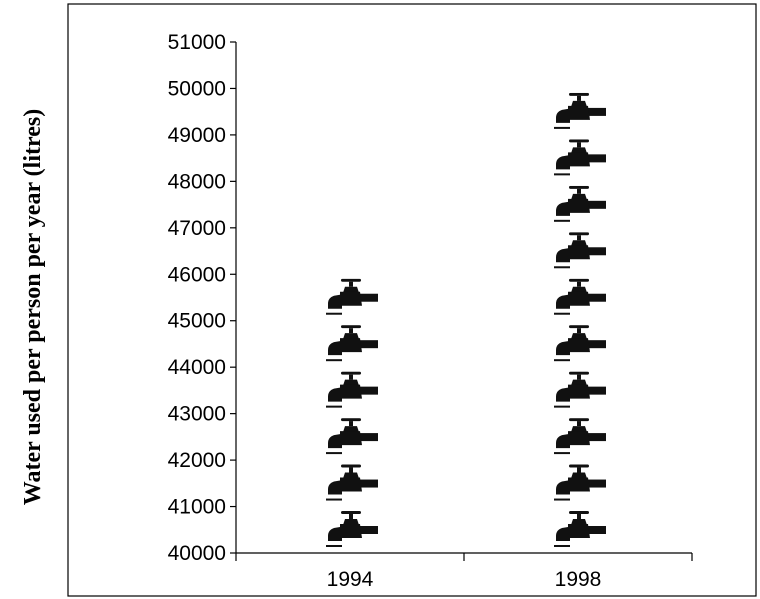 The width and height of the screenshot is (760, 599). Describe the element at coordinates (197, 553) in the screenshot. I see `y-tick-label: 40000` at that location.